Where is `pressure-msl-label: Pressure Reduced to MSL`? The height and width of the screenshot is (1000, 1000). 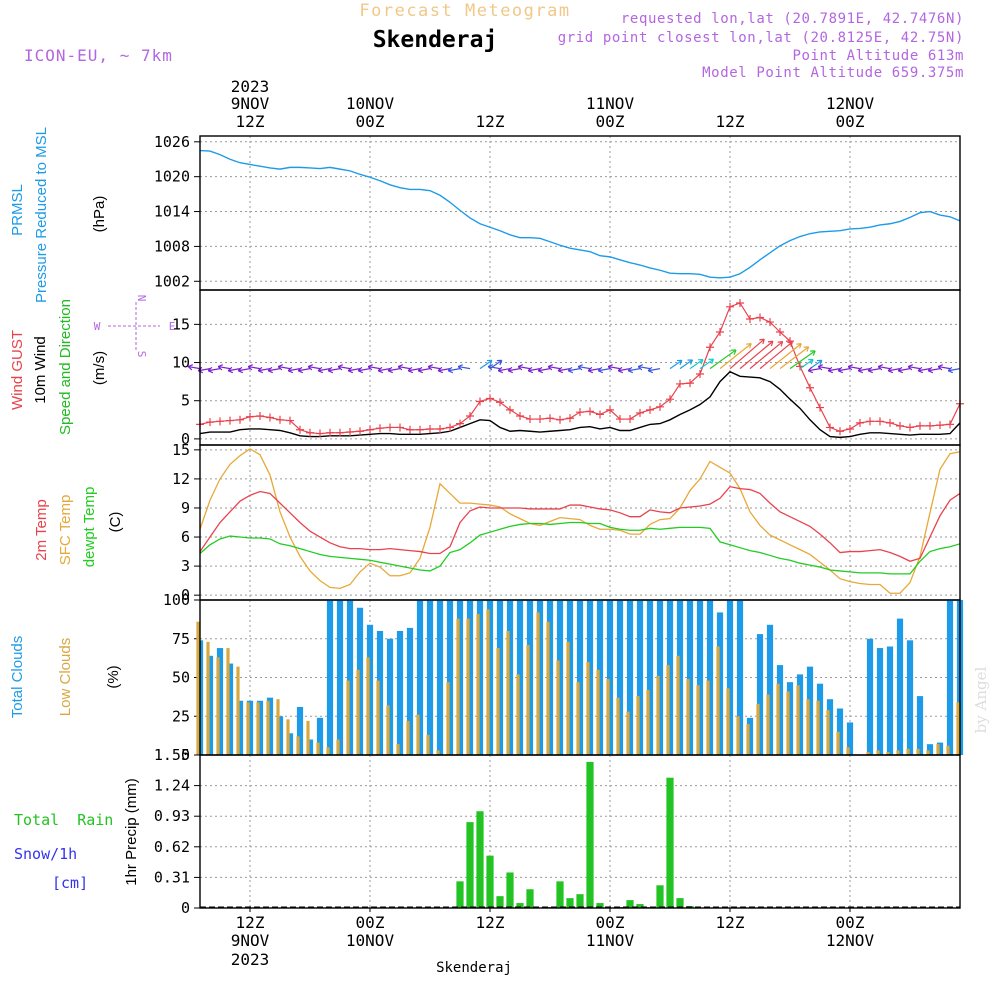
pressure-msl-label: Pressure Reduced to MSL is located at coordinates (41, 215).